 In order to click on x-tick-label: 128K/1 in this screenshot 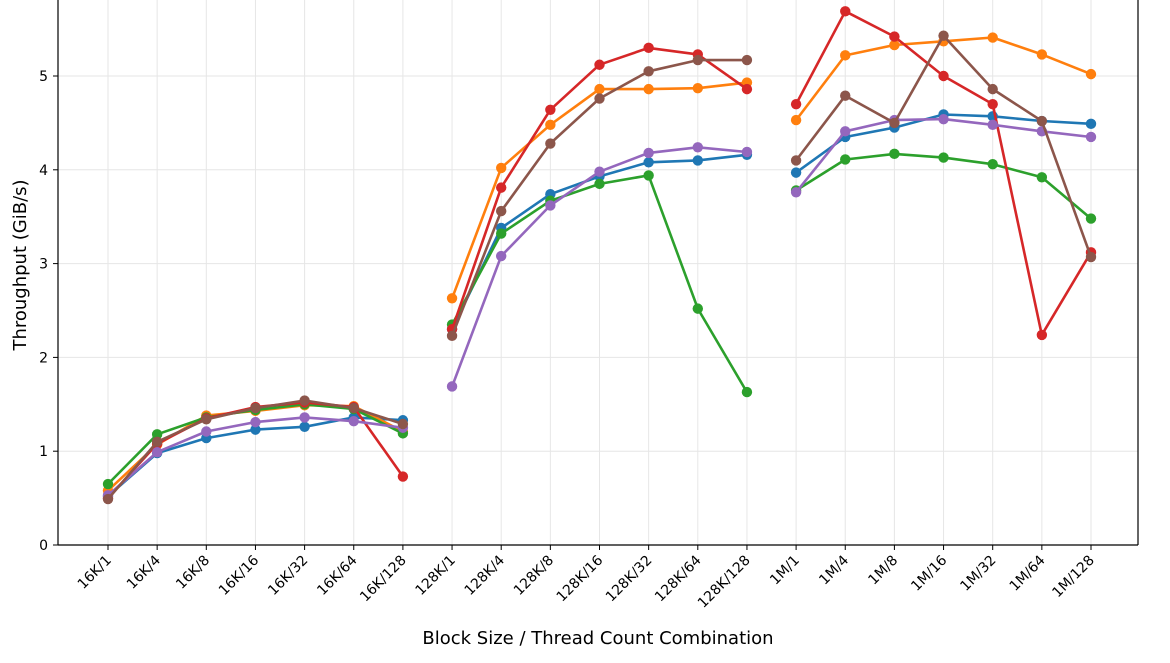, I will do `click(436, 576)`.